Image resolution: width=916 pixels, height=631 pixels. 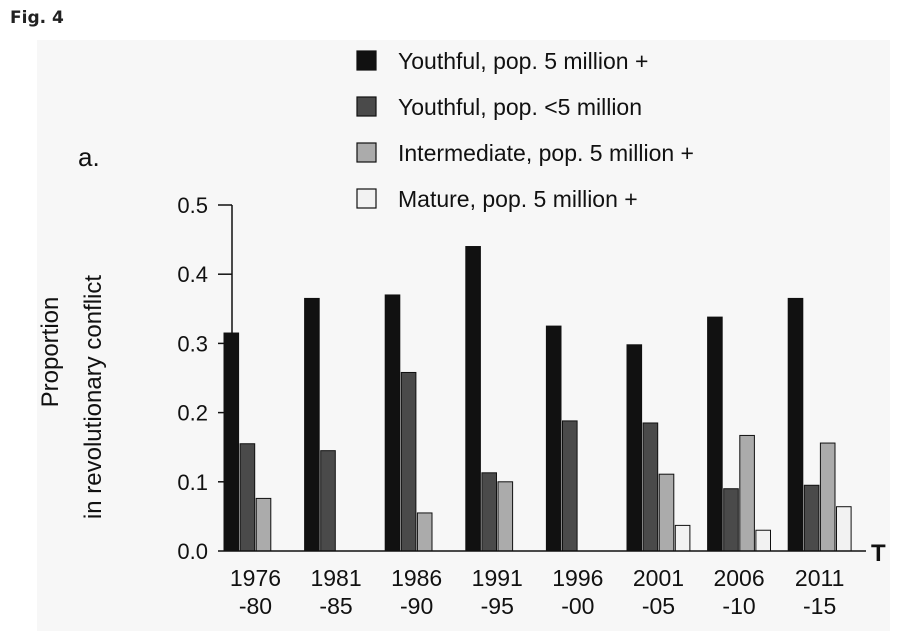 What do you see at coordinates (50, 352) in the screenshot?
I see `y-axis-label-line1: Proportion` at bounding box center [50, 352].